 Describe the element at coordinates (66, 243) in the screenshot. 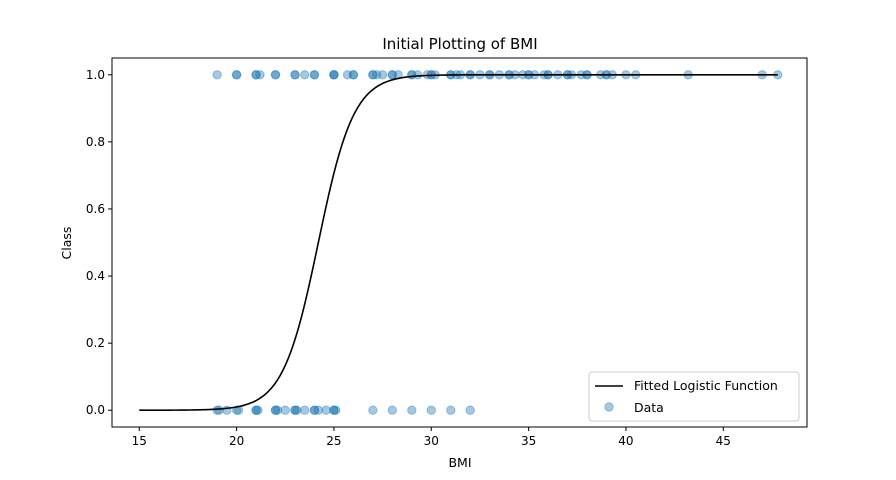

I see `y-axis-label: Class` at that location.